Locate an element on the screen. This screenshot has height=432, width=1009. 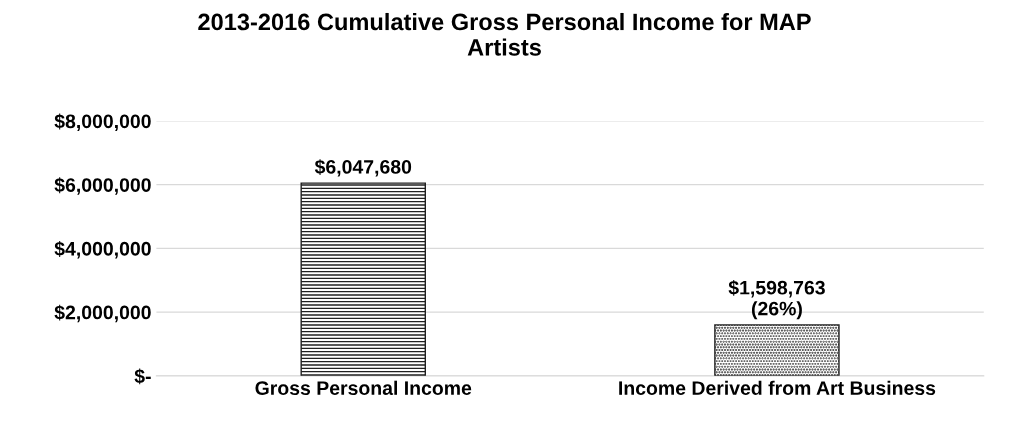
data-label: $1,598,763 (26%) is located at coordinates (776, 299).